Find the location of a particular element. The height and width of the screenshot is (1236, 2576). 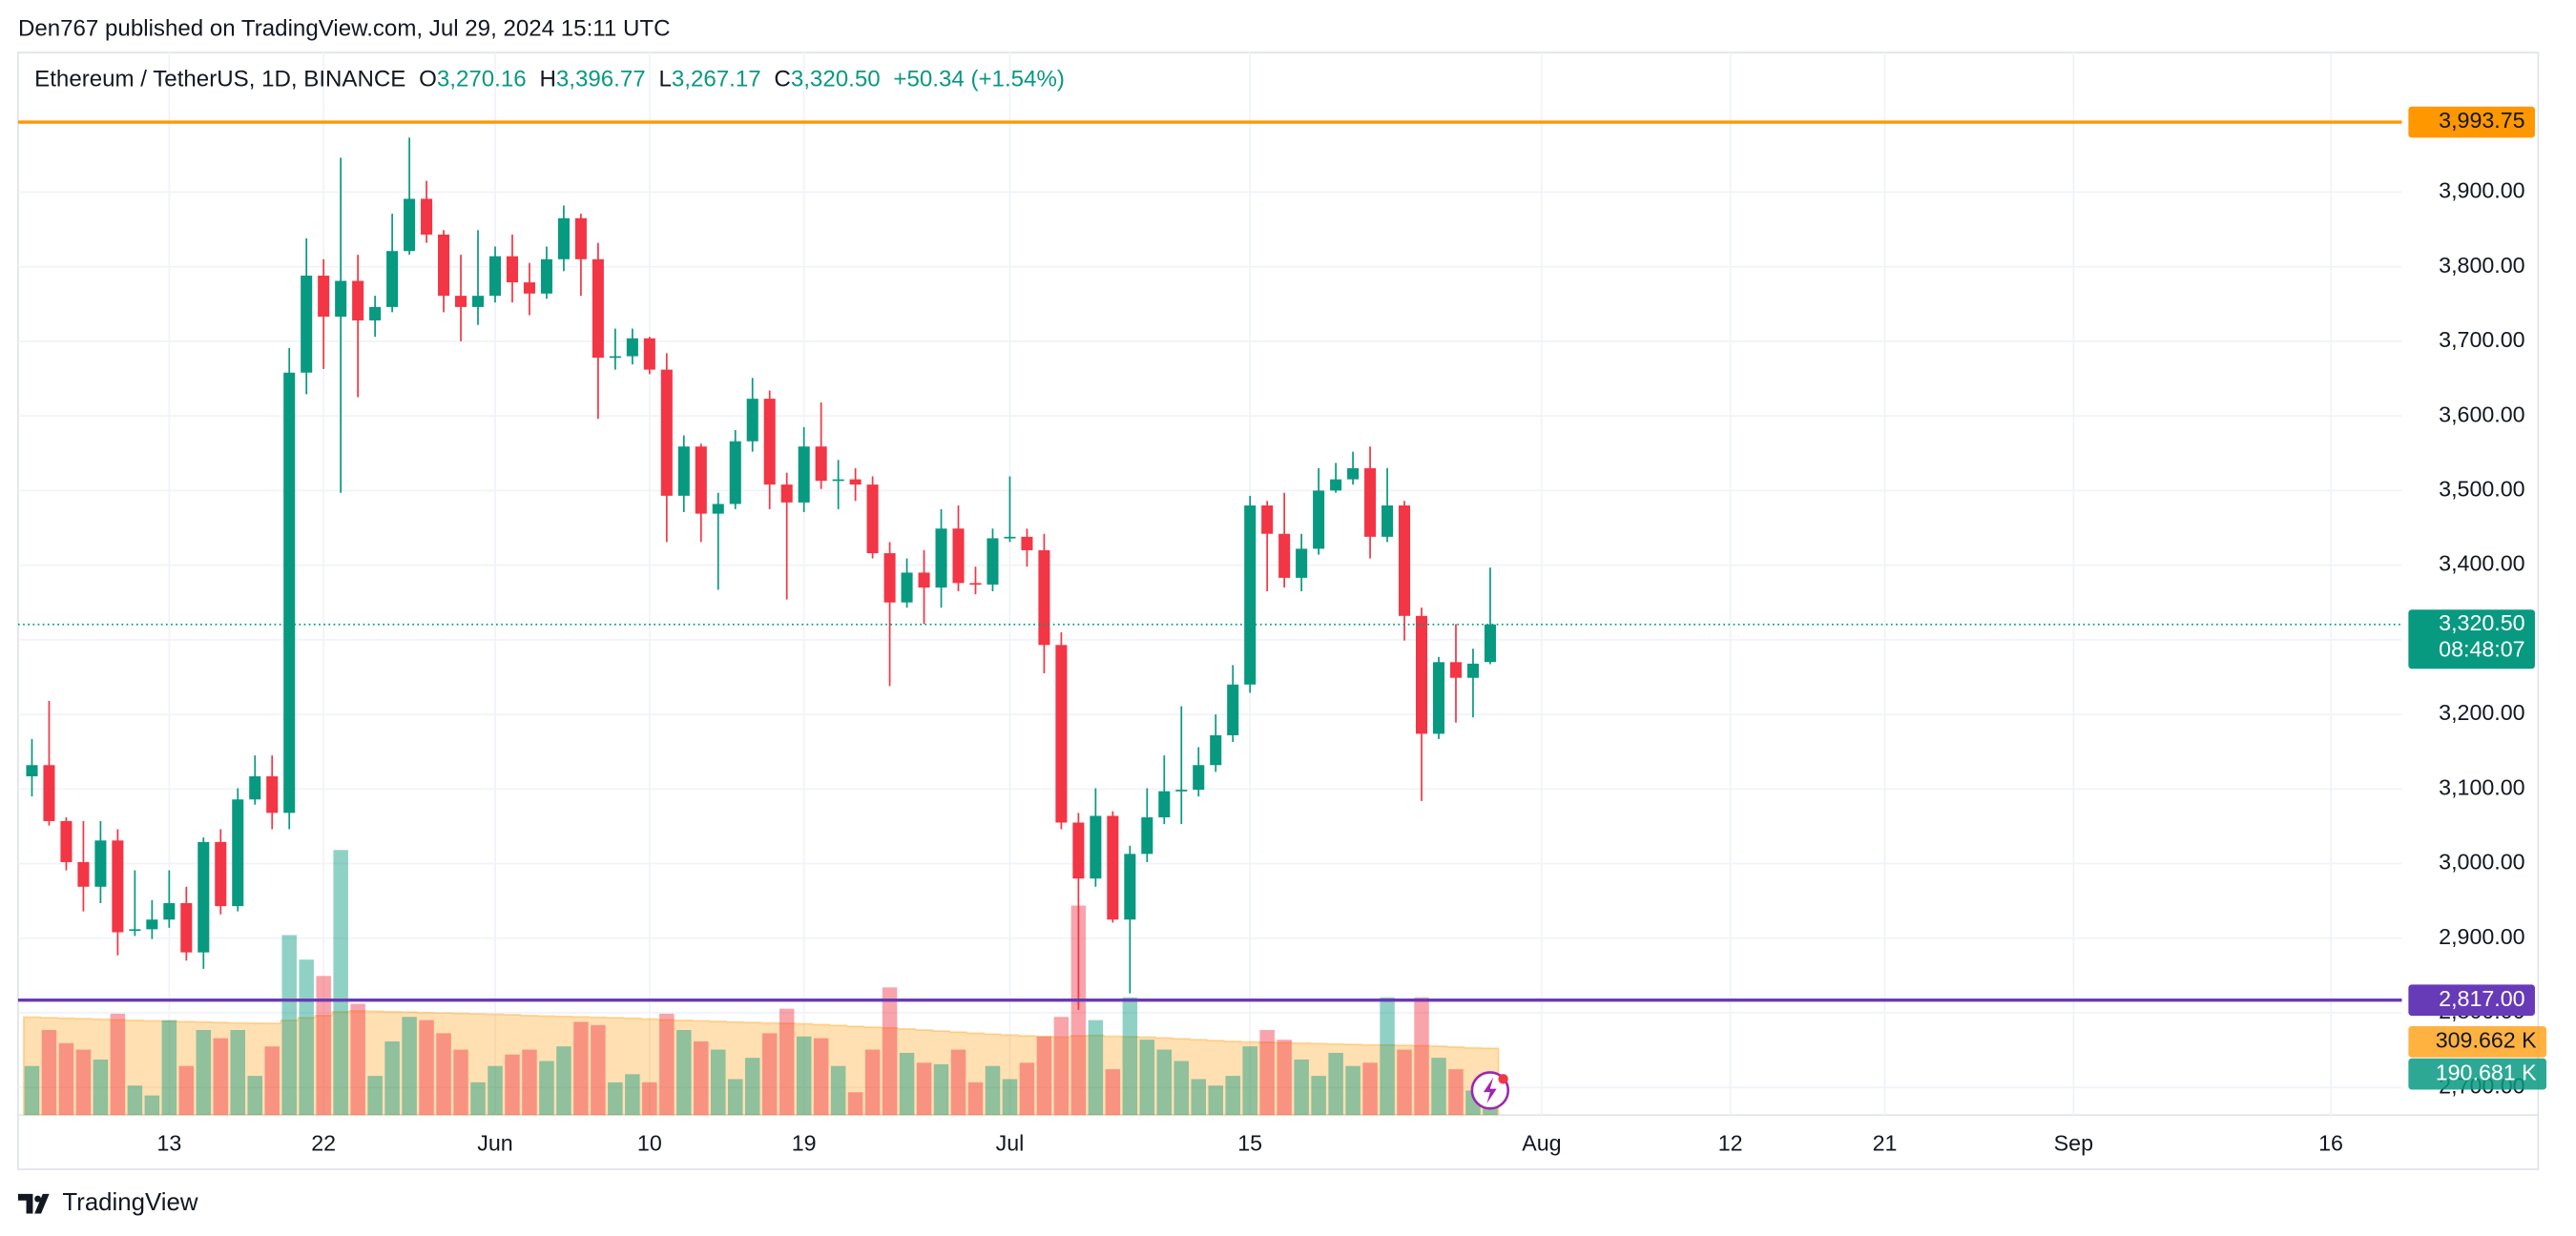

x-tick-label: 16 is located at coordinates (2330, 1142).